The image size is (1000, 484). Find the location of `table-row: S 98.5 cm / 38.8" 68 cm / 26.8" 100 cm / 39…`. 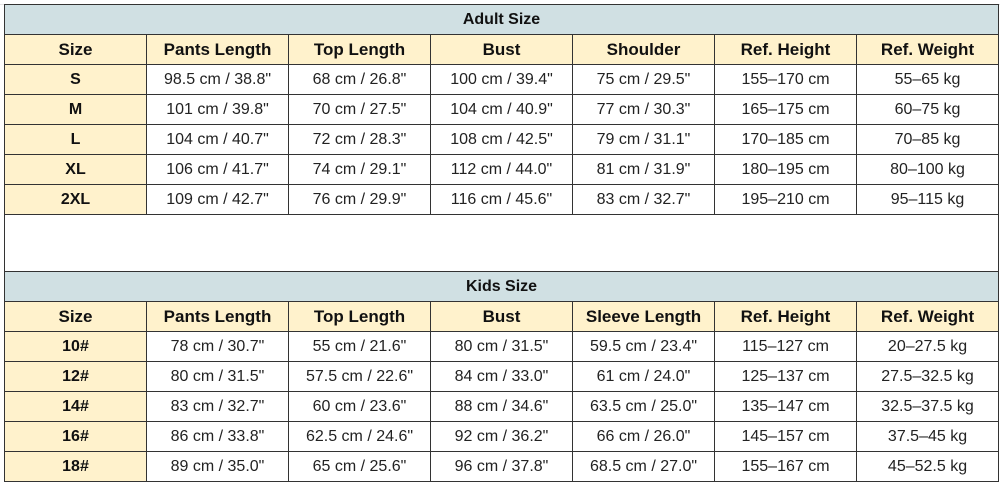

table-row: S 98.5 cm / 38.8" 68 cm / 26.8" 100 cm / 39… is located at coordinates (502, 79).